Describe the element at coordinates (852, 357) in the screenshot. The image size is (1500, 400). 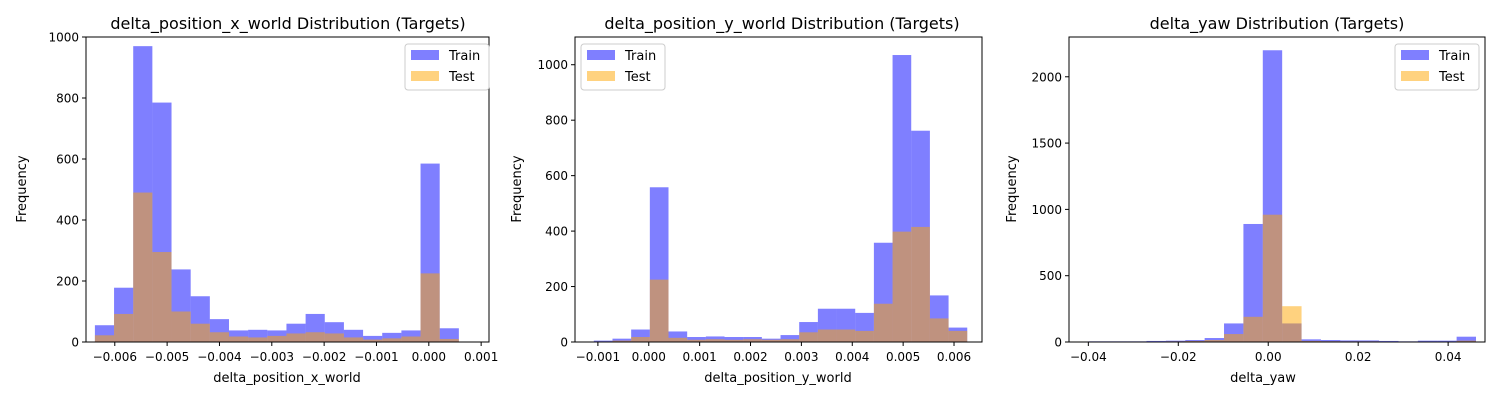
I see `x-tick-label: 0.004` at that location.